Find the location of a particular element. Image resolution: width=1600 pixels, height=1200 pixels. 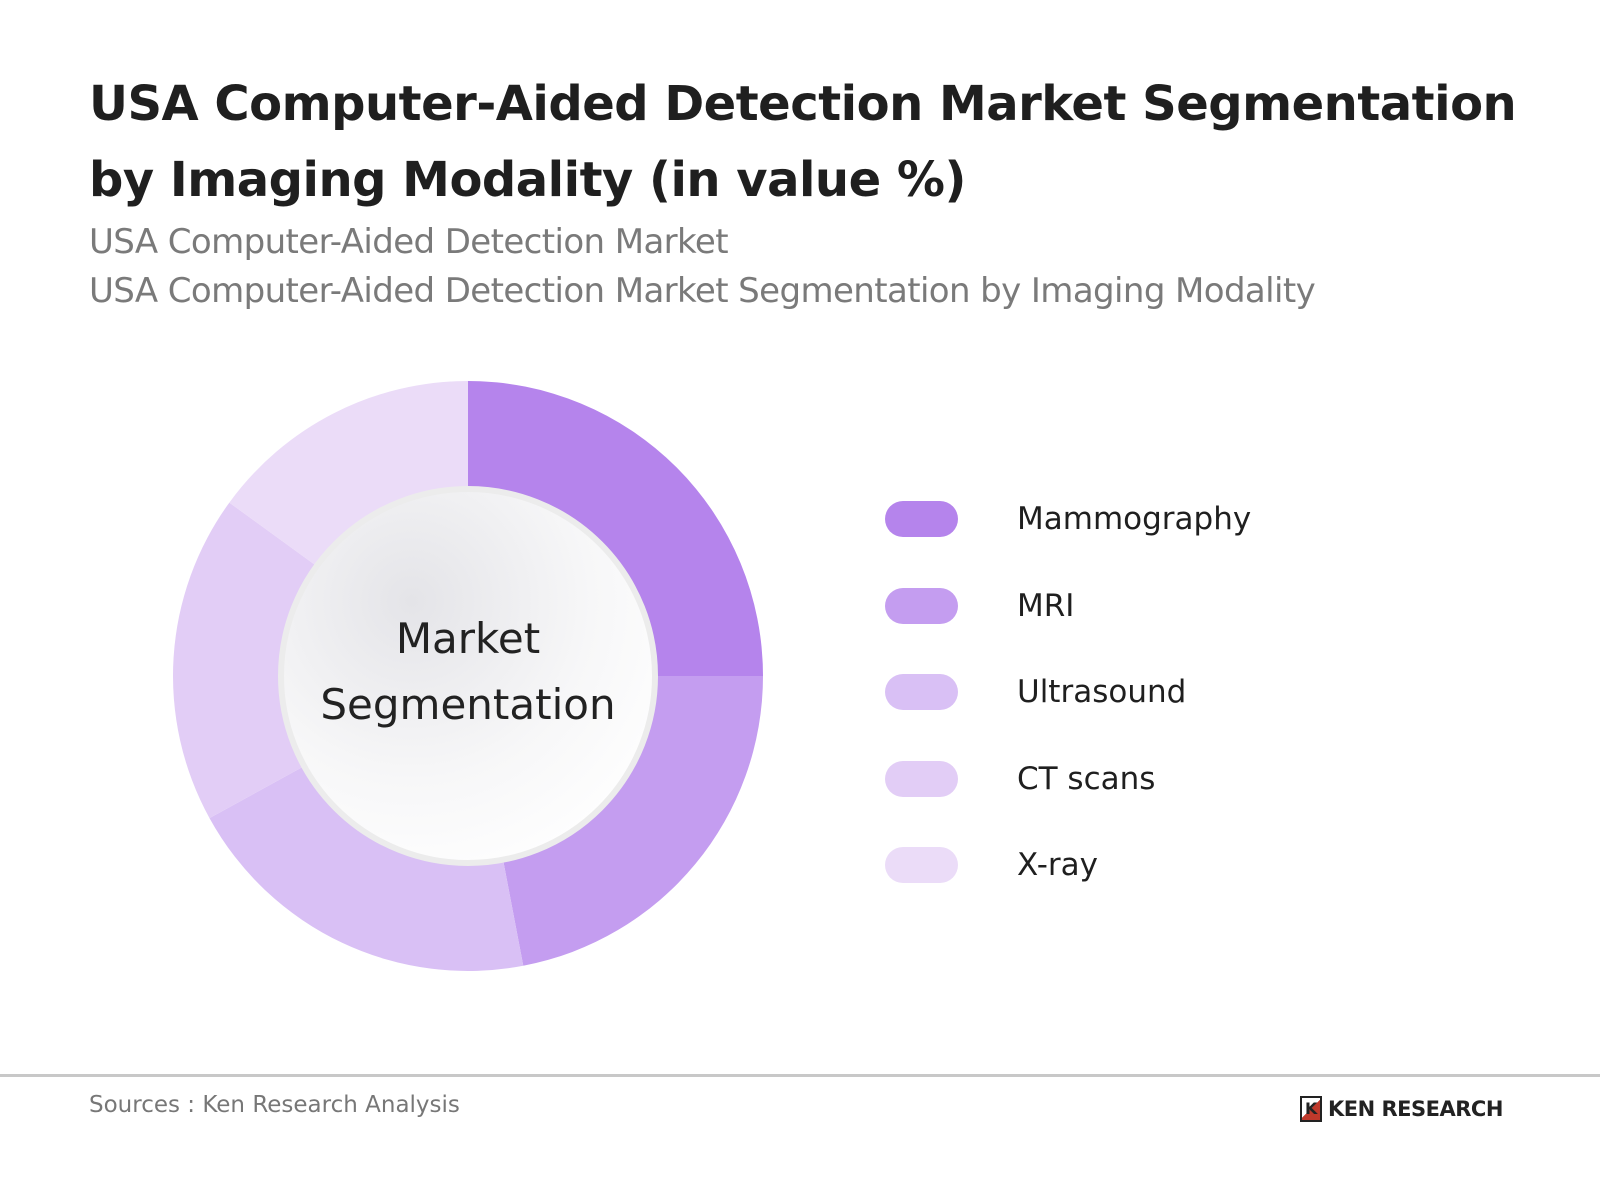

legend-item: CT scans is located at coordinates (1068, 779).